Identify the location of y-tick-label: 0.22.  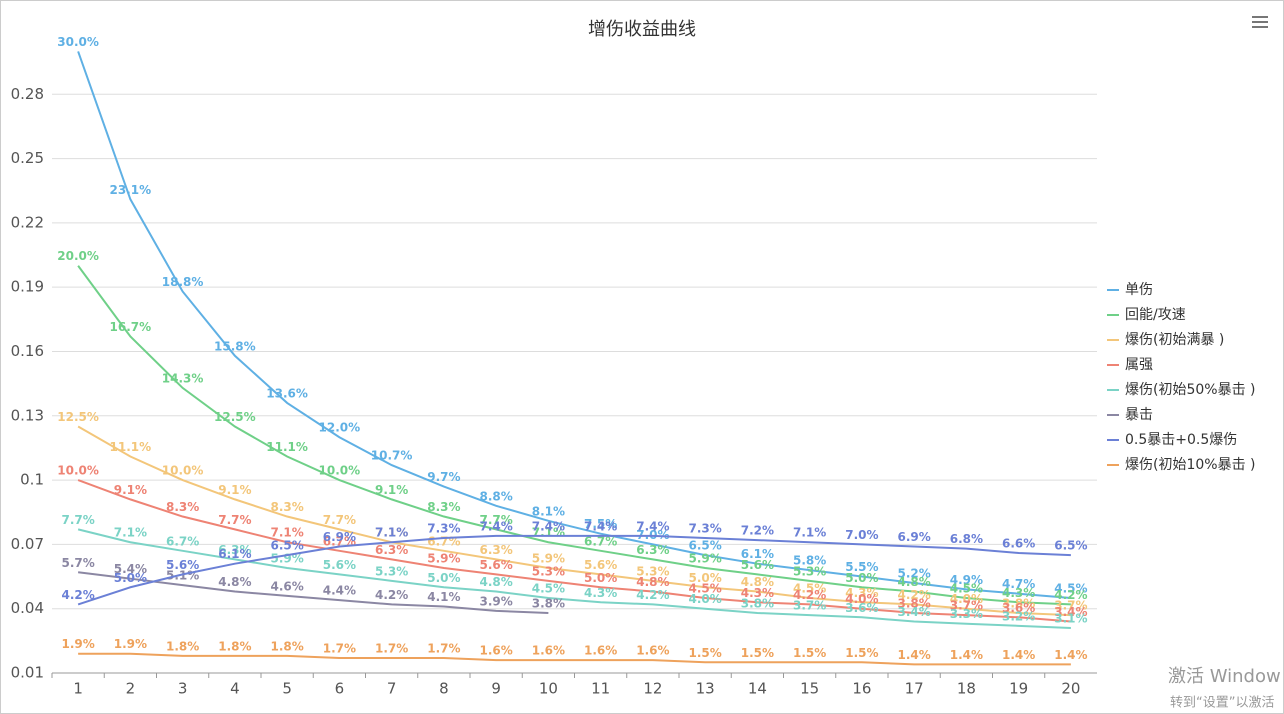
(27, 222).